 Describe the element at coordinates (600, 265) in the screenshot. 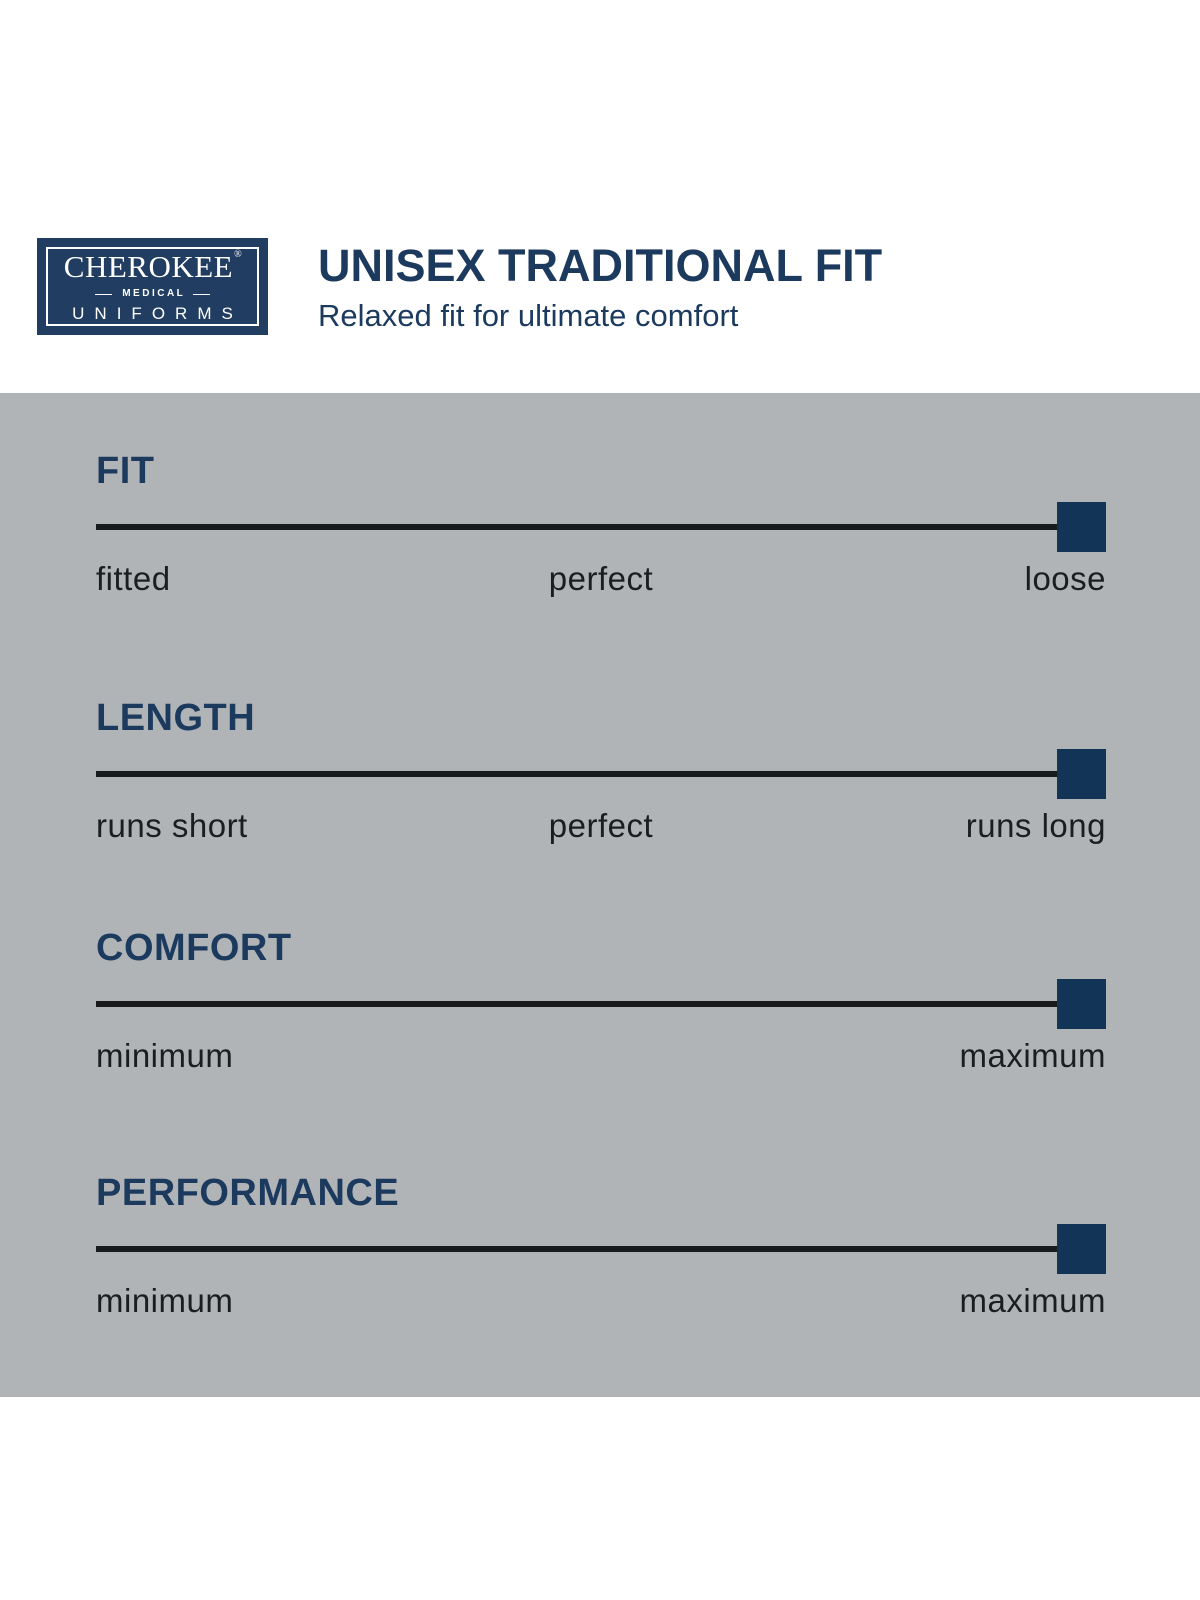

I see `page-title: UNISEX TRADITIONAL FIT` at that location.